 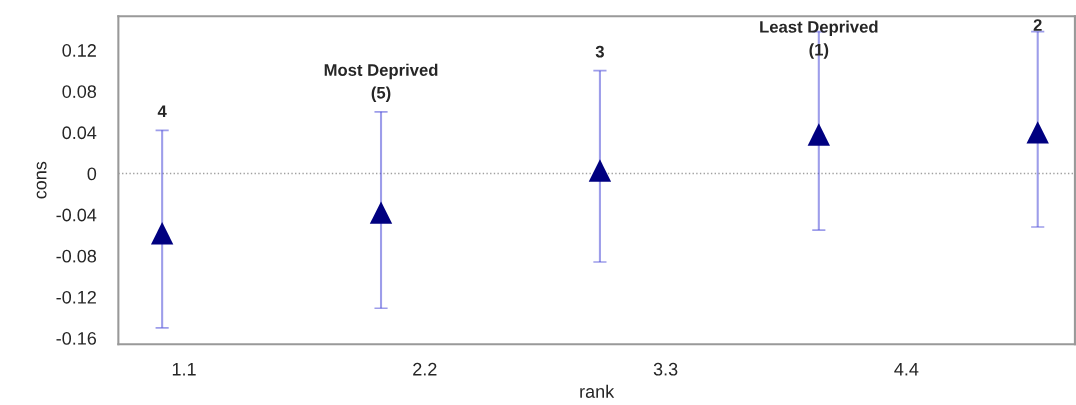 I want to click on y-tick-label: 0, so click(x=92, y=174).